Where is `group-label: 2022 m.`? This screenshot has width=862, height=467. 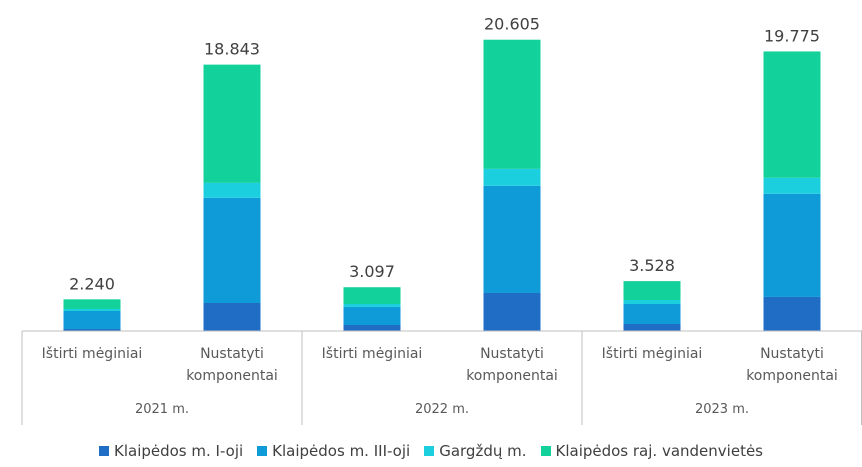 group-label: 2022 m. is located at coordinates (441, 409).